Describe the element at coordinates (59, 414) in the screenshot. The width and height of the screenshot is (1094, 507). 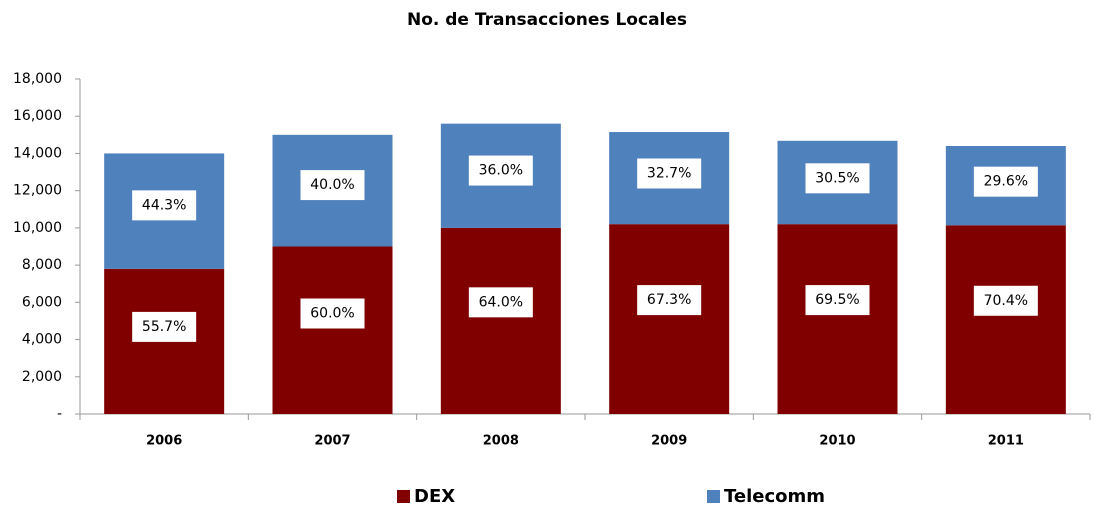
I see `y-tick-label: -` at that location.